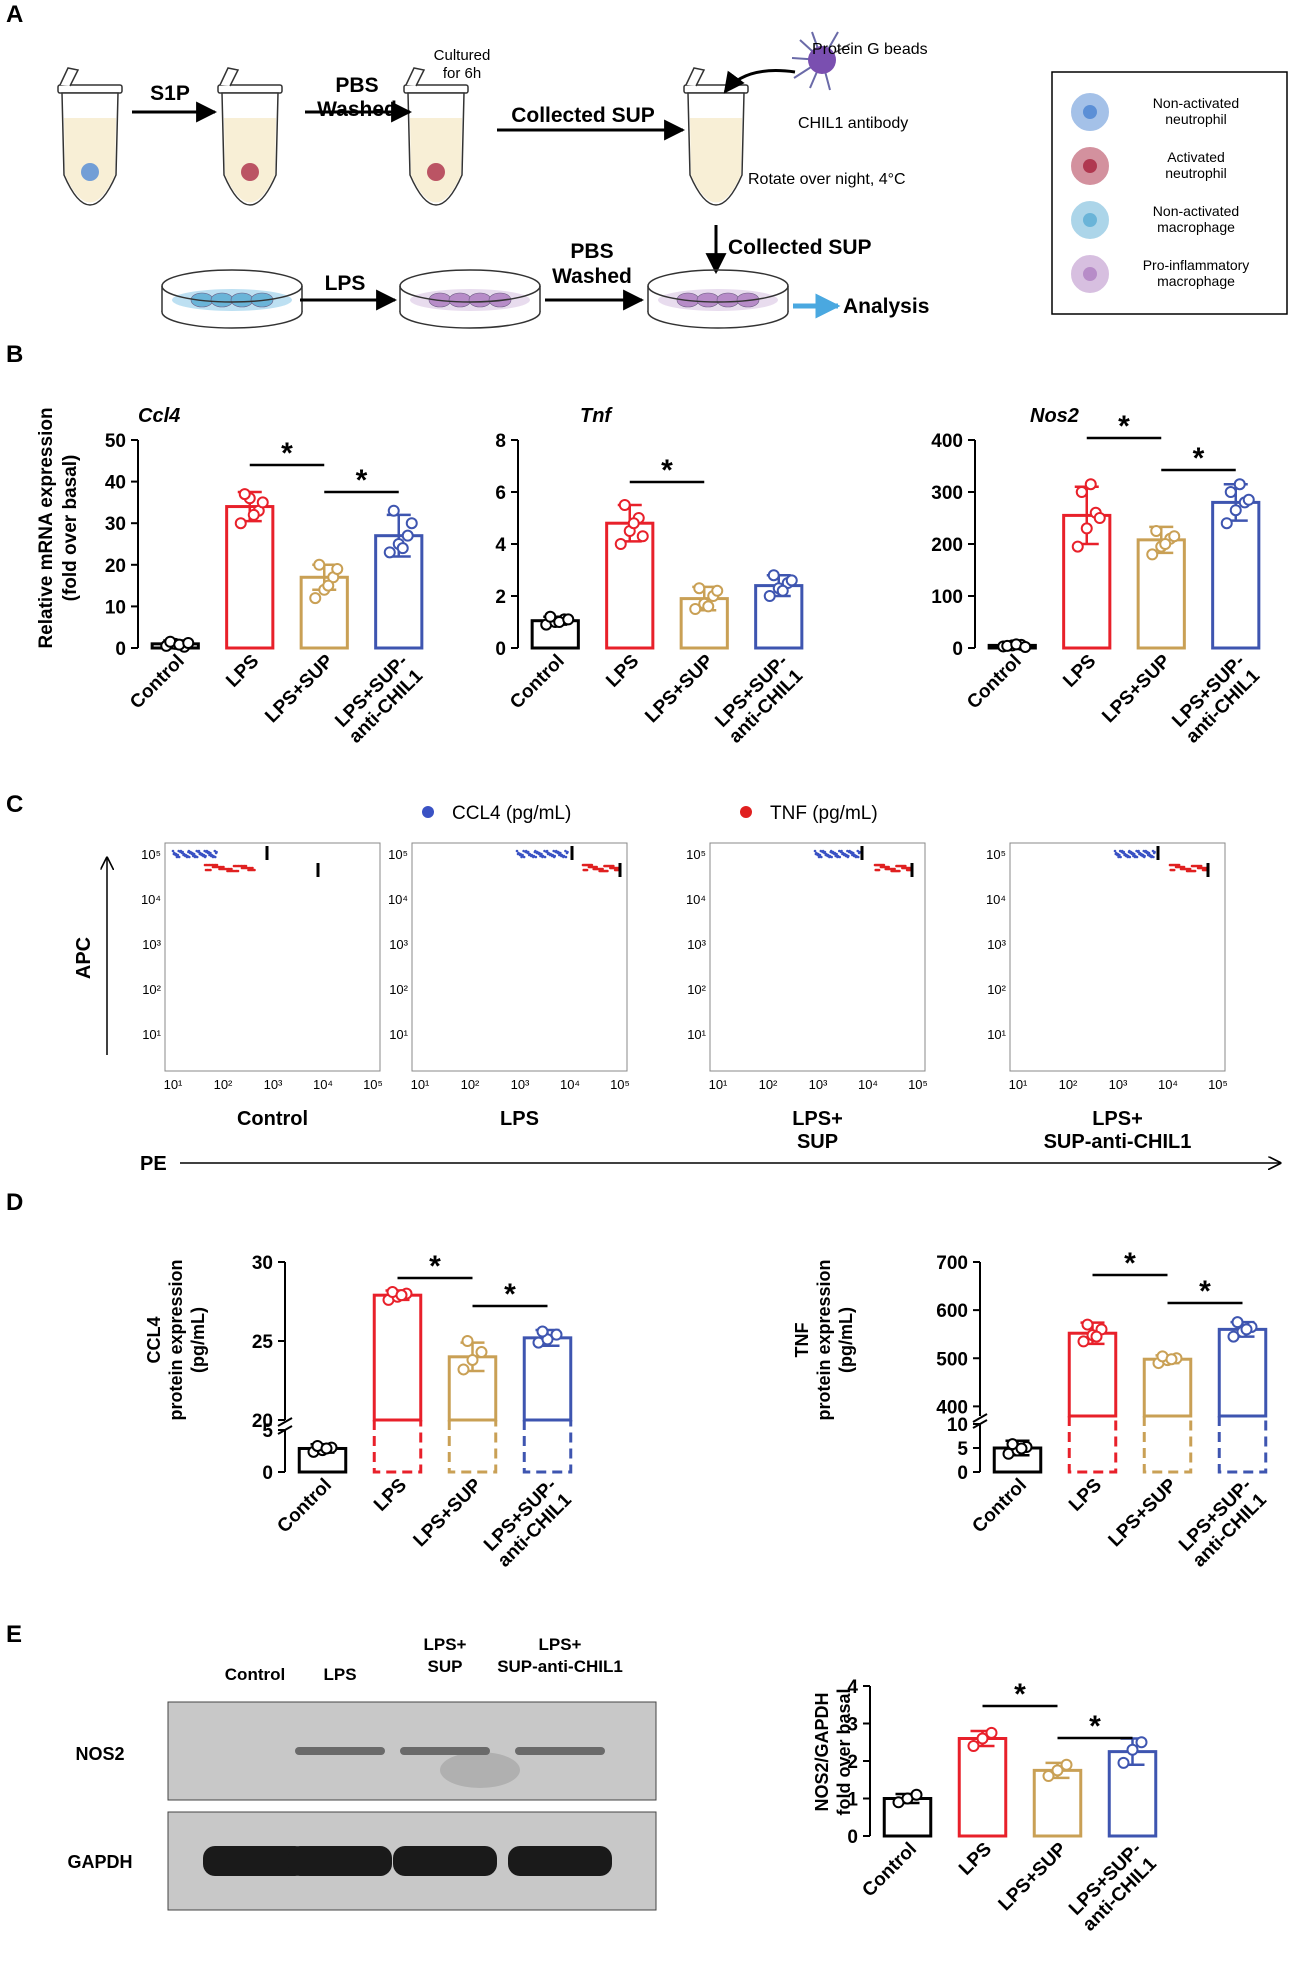  I want to click on legend-label: Pro-inflammatory, so click(1196, 265).